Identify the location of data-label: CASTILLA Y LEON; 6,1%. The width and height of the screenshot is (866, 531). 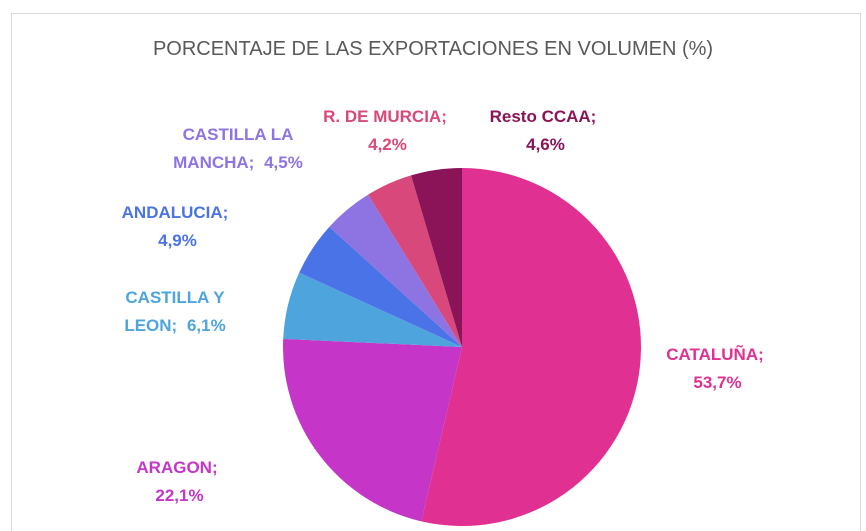
(175, 312).